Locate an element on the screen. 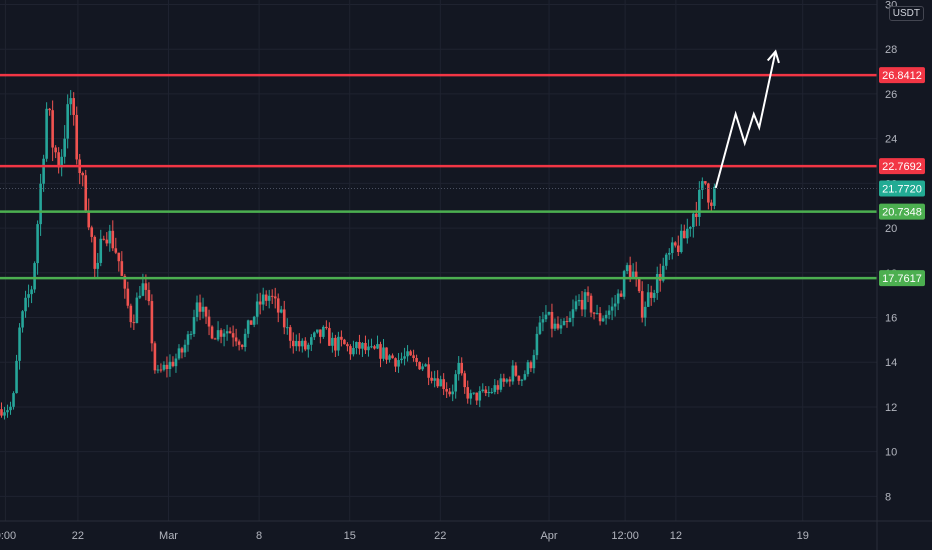 This screenshot has width=932, height=550. y-tick-label: 24 is located at coordinates (891, 140).